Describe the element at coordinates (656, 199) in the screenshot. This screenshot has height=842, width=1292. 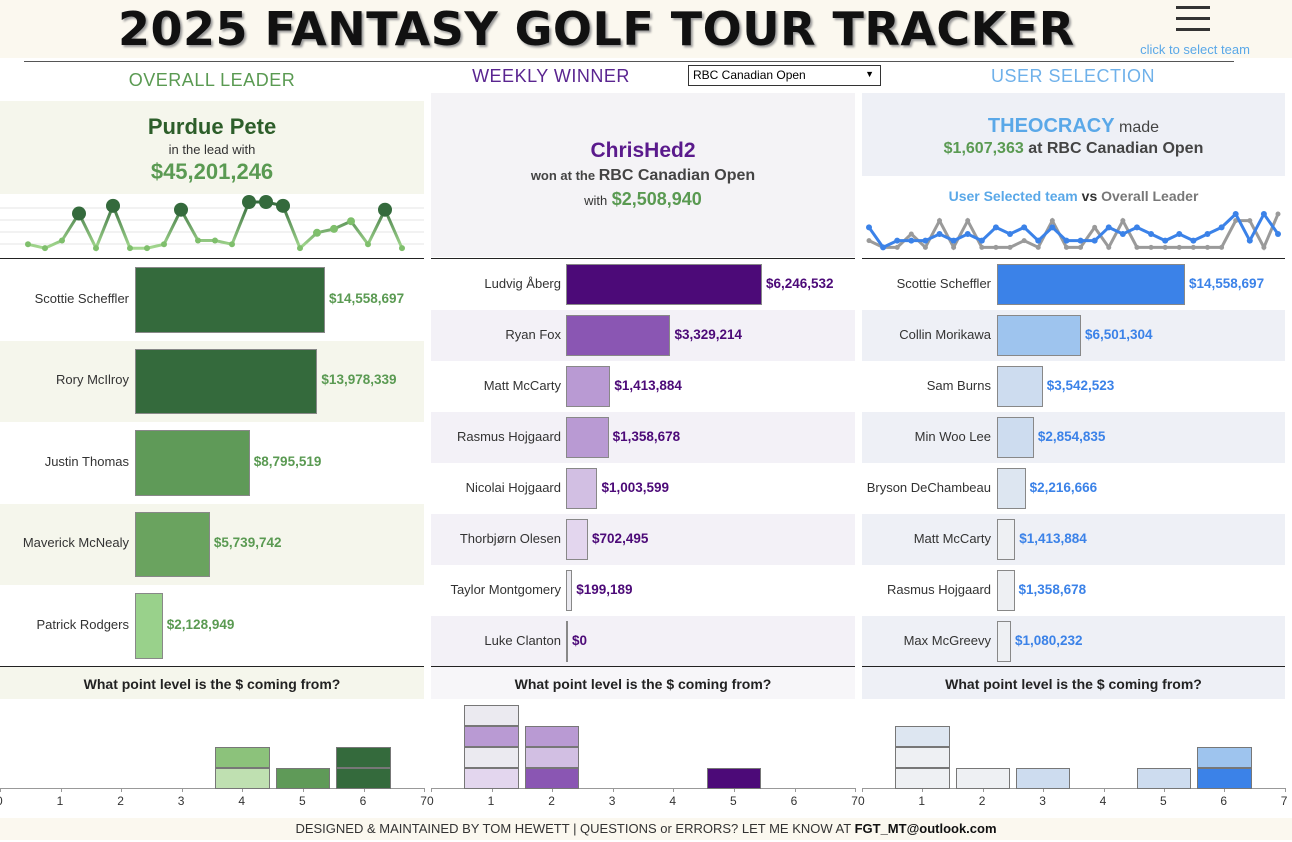
I see `winner-total: $2,508,940` at that location.